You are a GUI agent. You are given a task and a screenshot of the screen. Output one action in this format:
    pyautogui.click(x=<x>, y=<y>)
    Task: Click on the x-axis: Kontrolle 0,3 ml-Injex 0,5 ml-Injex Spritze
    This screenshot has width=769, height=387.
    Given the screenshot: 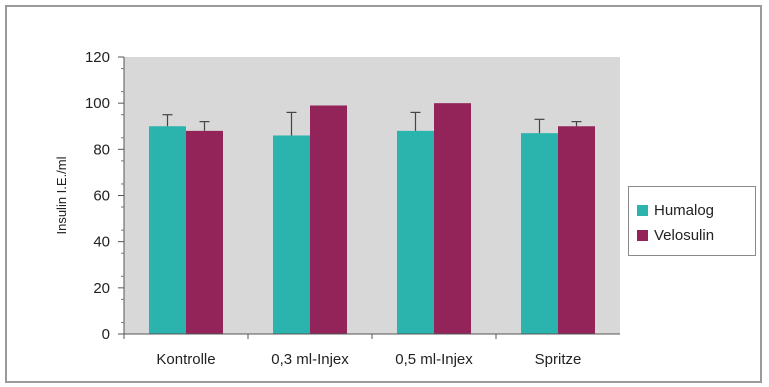 What is the action you would take?
    pyautogui.click(x=371, y=350)
    